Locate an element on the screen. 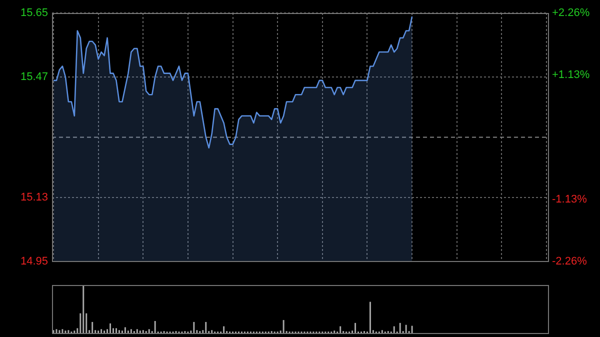 This screenshot has height=337, width=600. y2-tick-label: +1.13% is located at coordinates (571, 75).